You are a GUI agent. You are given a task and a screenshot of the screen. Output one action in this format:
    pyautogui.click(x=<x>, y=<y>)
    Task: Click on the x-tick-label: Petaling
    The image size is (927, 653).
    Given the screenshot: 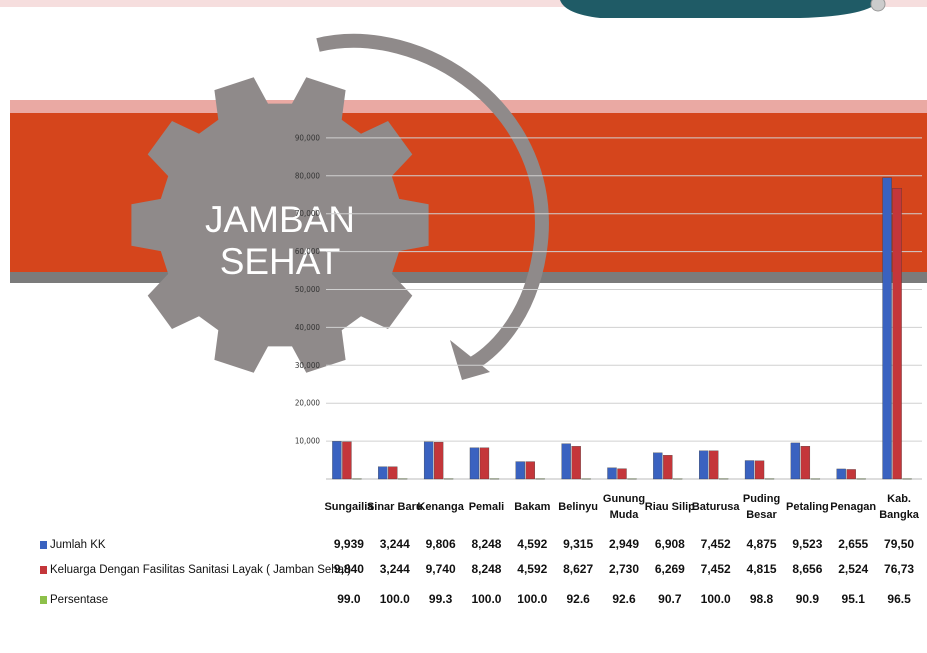 What is the action you would take?
    pyautogui.click(x=807, y=507)
    